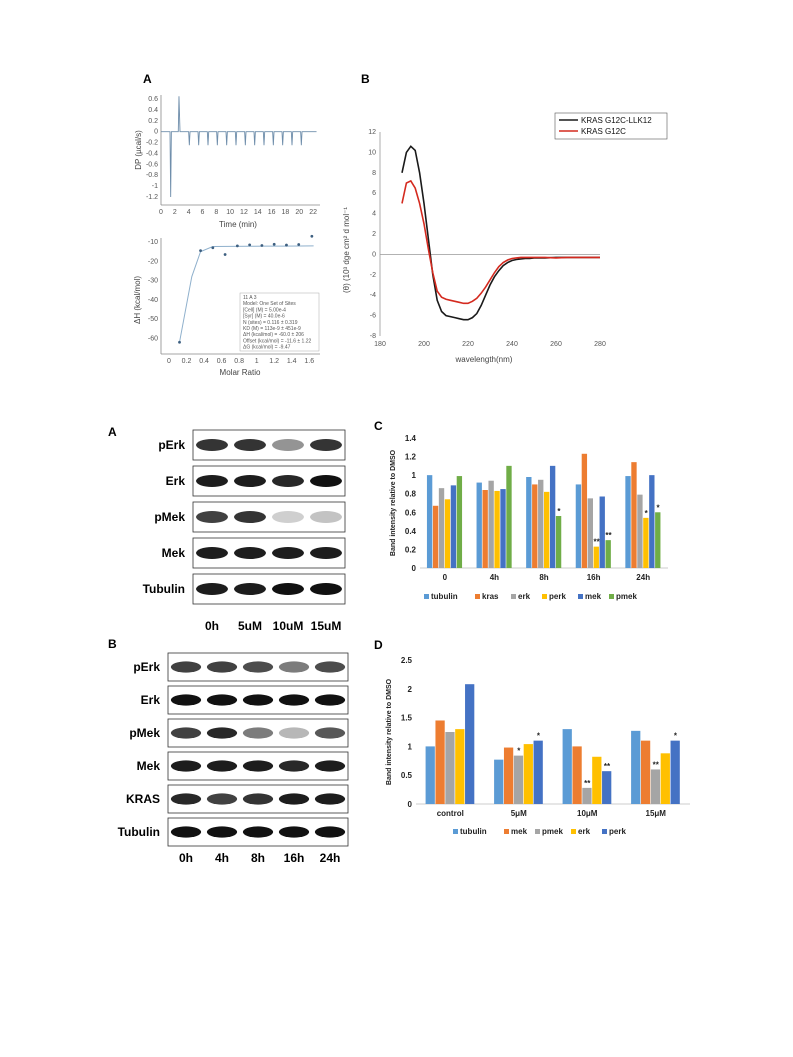 This screenshot has height=1057, width=793. I want to click on cd-ytick: 6, so click(374, 193).